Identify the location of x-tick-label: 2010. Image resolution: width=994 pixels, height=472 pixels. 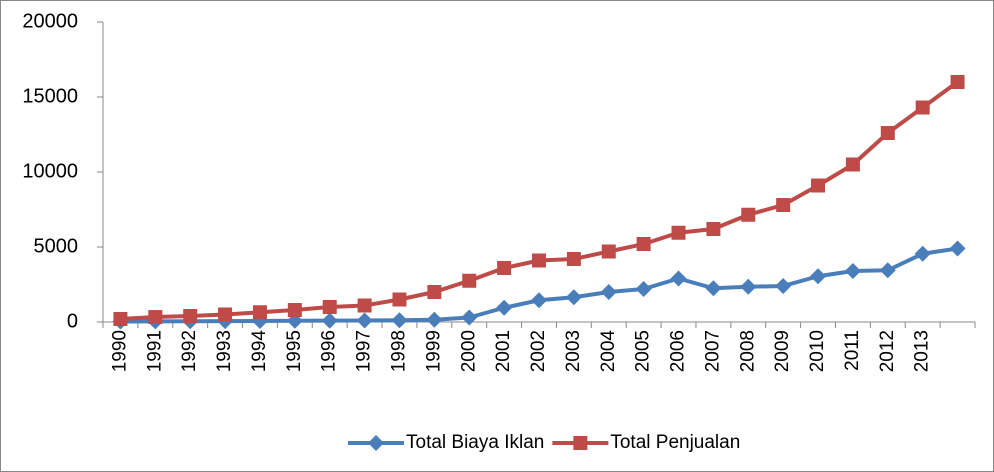
(817, 351).